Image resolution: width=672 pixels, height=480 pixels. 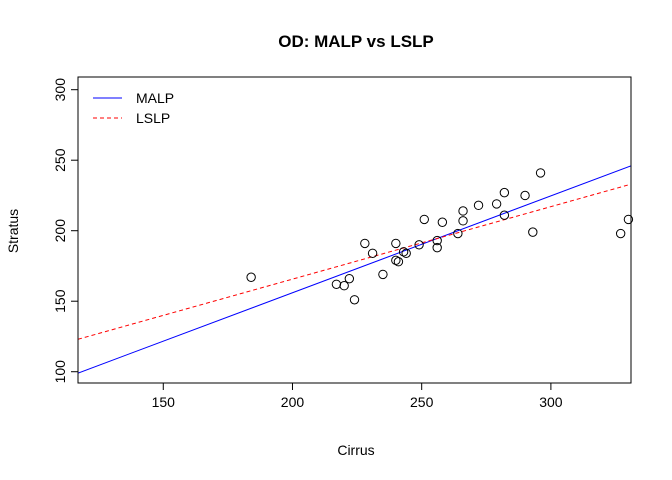 I want to click on y-axis: 100 150 200 250 300, so click(x=65, y=231).